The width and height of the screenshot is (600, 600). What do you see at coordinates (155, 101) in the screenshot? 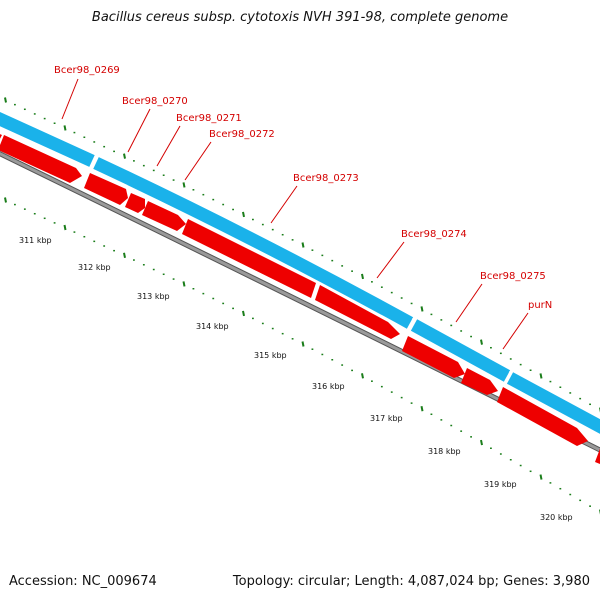
I see `gene-label: Bcer98_0270` at bounding box center [155, 101].